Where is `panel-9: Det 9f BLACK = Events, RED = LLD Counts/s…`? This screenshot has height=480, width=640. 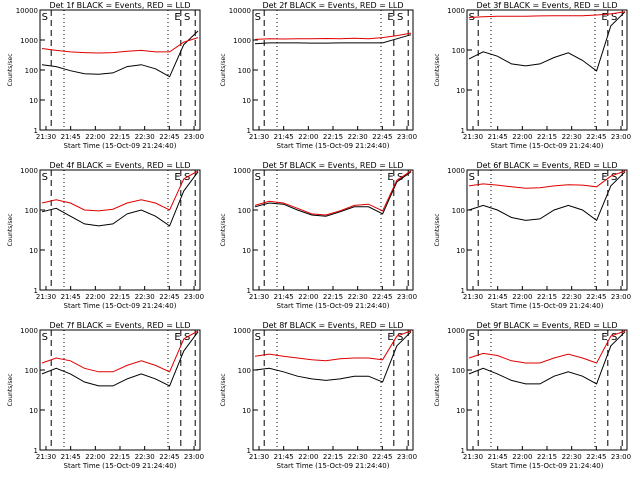 panel-9: Det 9f BLACK = Events, RED = LLD Counts/s… is located at coordinates (532, 395).